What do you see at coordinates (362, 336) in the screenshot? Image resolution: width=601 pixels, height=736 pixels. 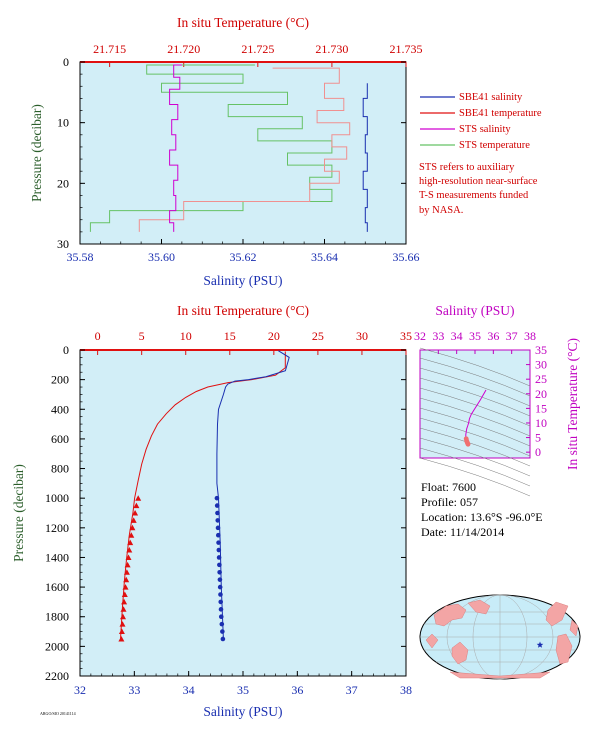 I see `profile-top-tick-label: 30` at bounding box center [362, 336].